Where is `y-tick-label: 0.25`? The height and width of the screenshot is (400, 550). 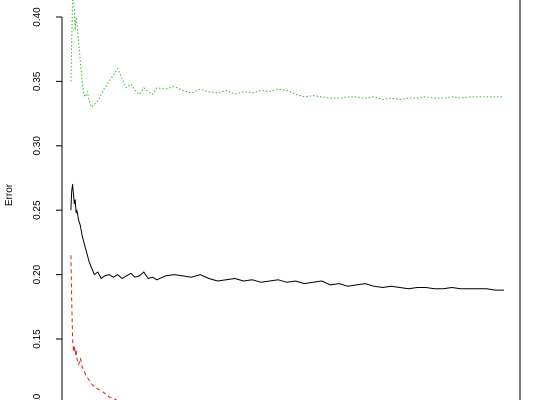
y-tick-label: 0.25 is located at coordinates (37, 210).